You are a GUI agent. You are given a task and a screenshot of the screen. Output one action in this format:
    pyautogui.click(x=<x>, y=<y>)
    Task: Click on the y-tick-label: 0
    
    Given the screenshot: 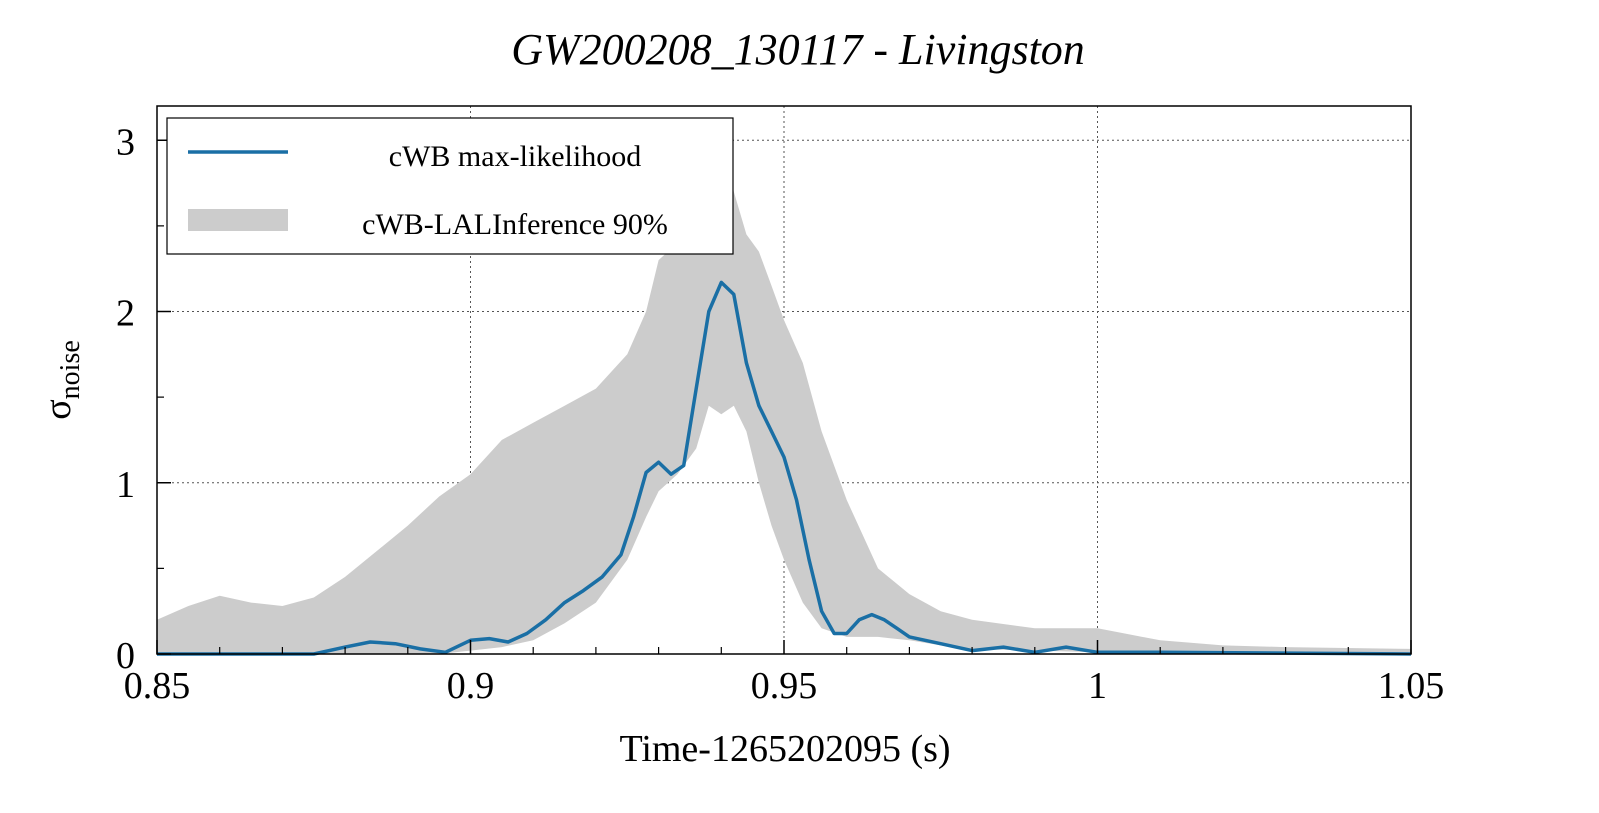 What is the action you would take?
    pyautogui.click(x=125, y=656)
    